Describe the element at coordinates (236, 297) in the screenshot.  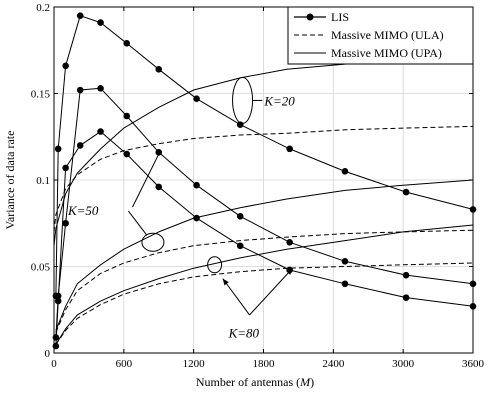
I see `arrow-k80-left` at that location.